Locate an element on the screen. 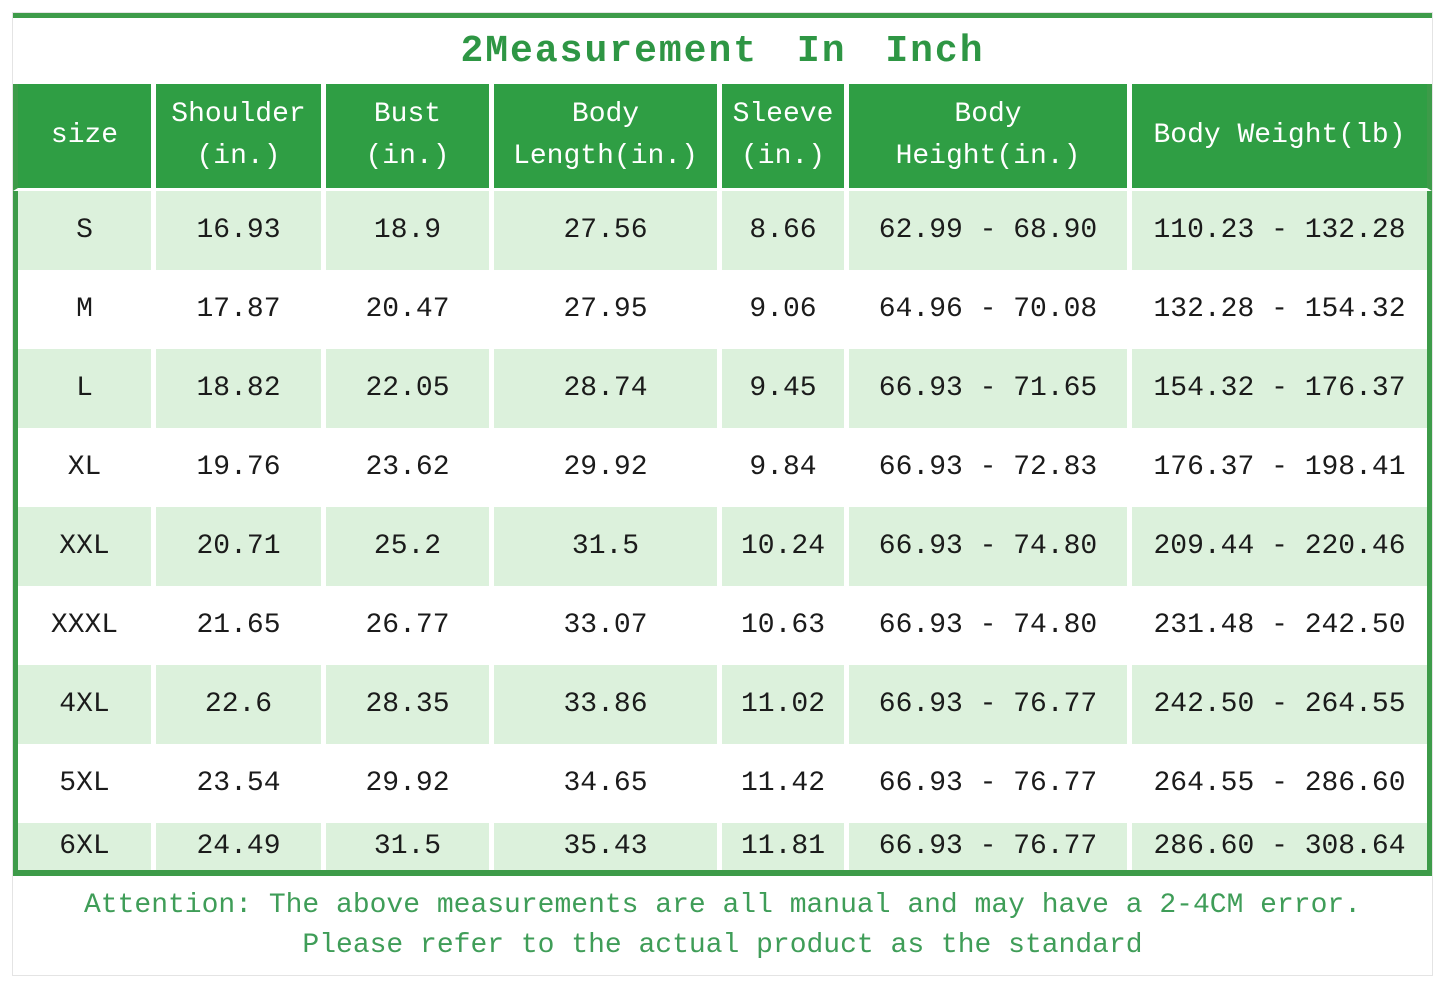 The height and width of the screenshot is (988, 1445). size-label: M is located at coordinates (84, 309).